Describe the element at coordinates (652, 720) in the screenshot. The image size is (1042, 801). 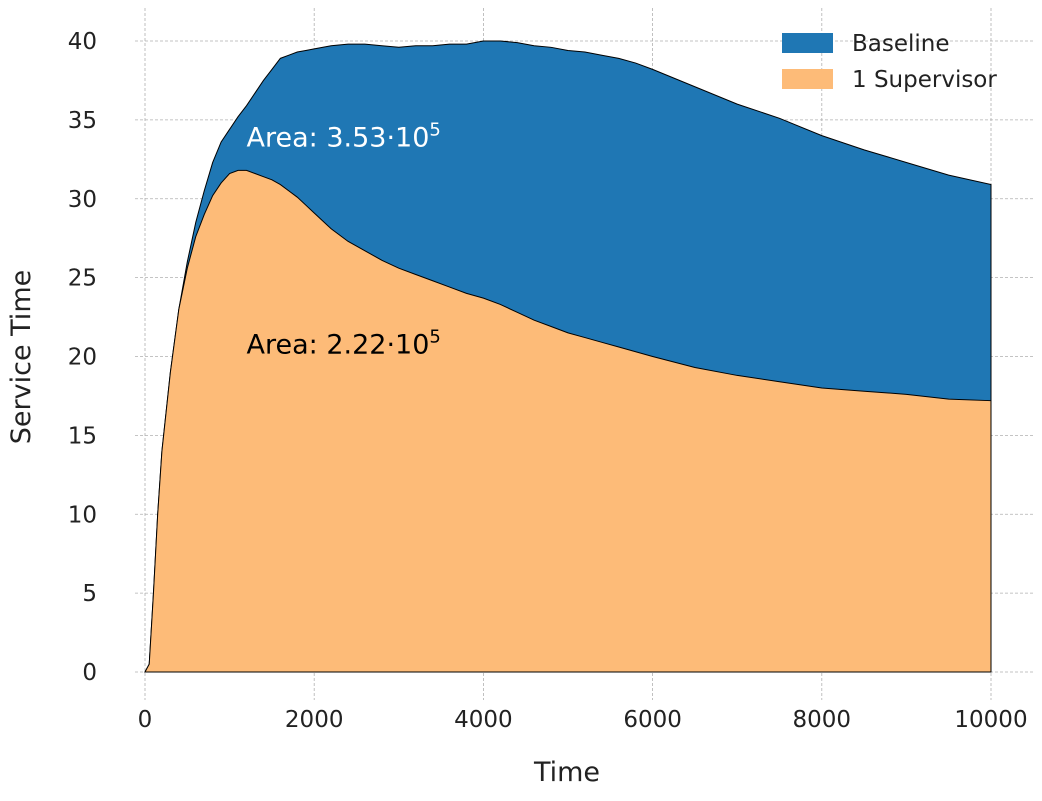
I see `x-tick-label: 6000` at that location.